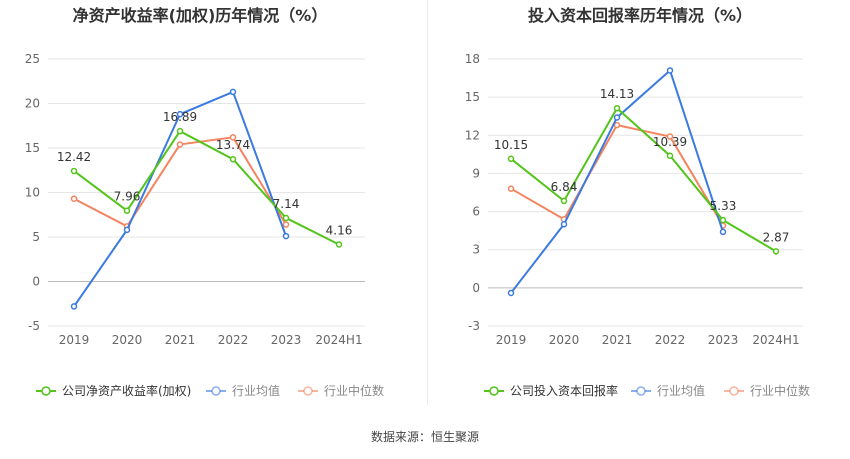 This screenshot has width=850, height=459. I want to click on data-label: 7.14, so click(286, 204).